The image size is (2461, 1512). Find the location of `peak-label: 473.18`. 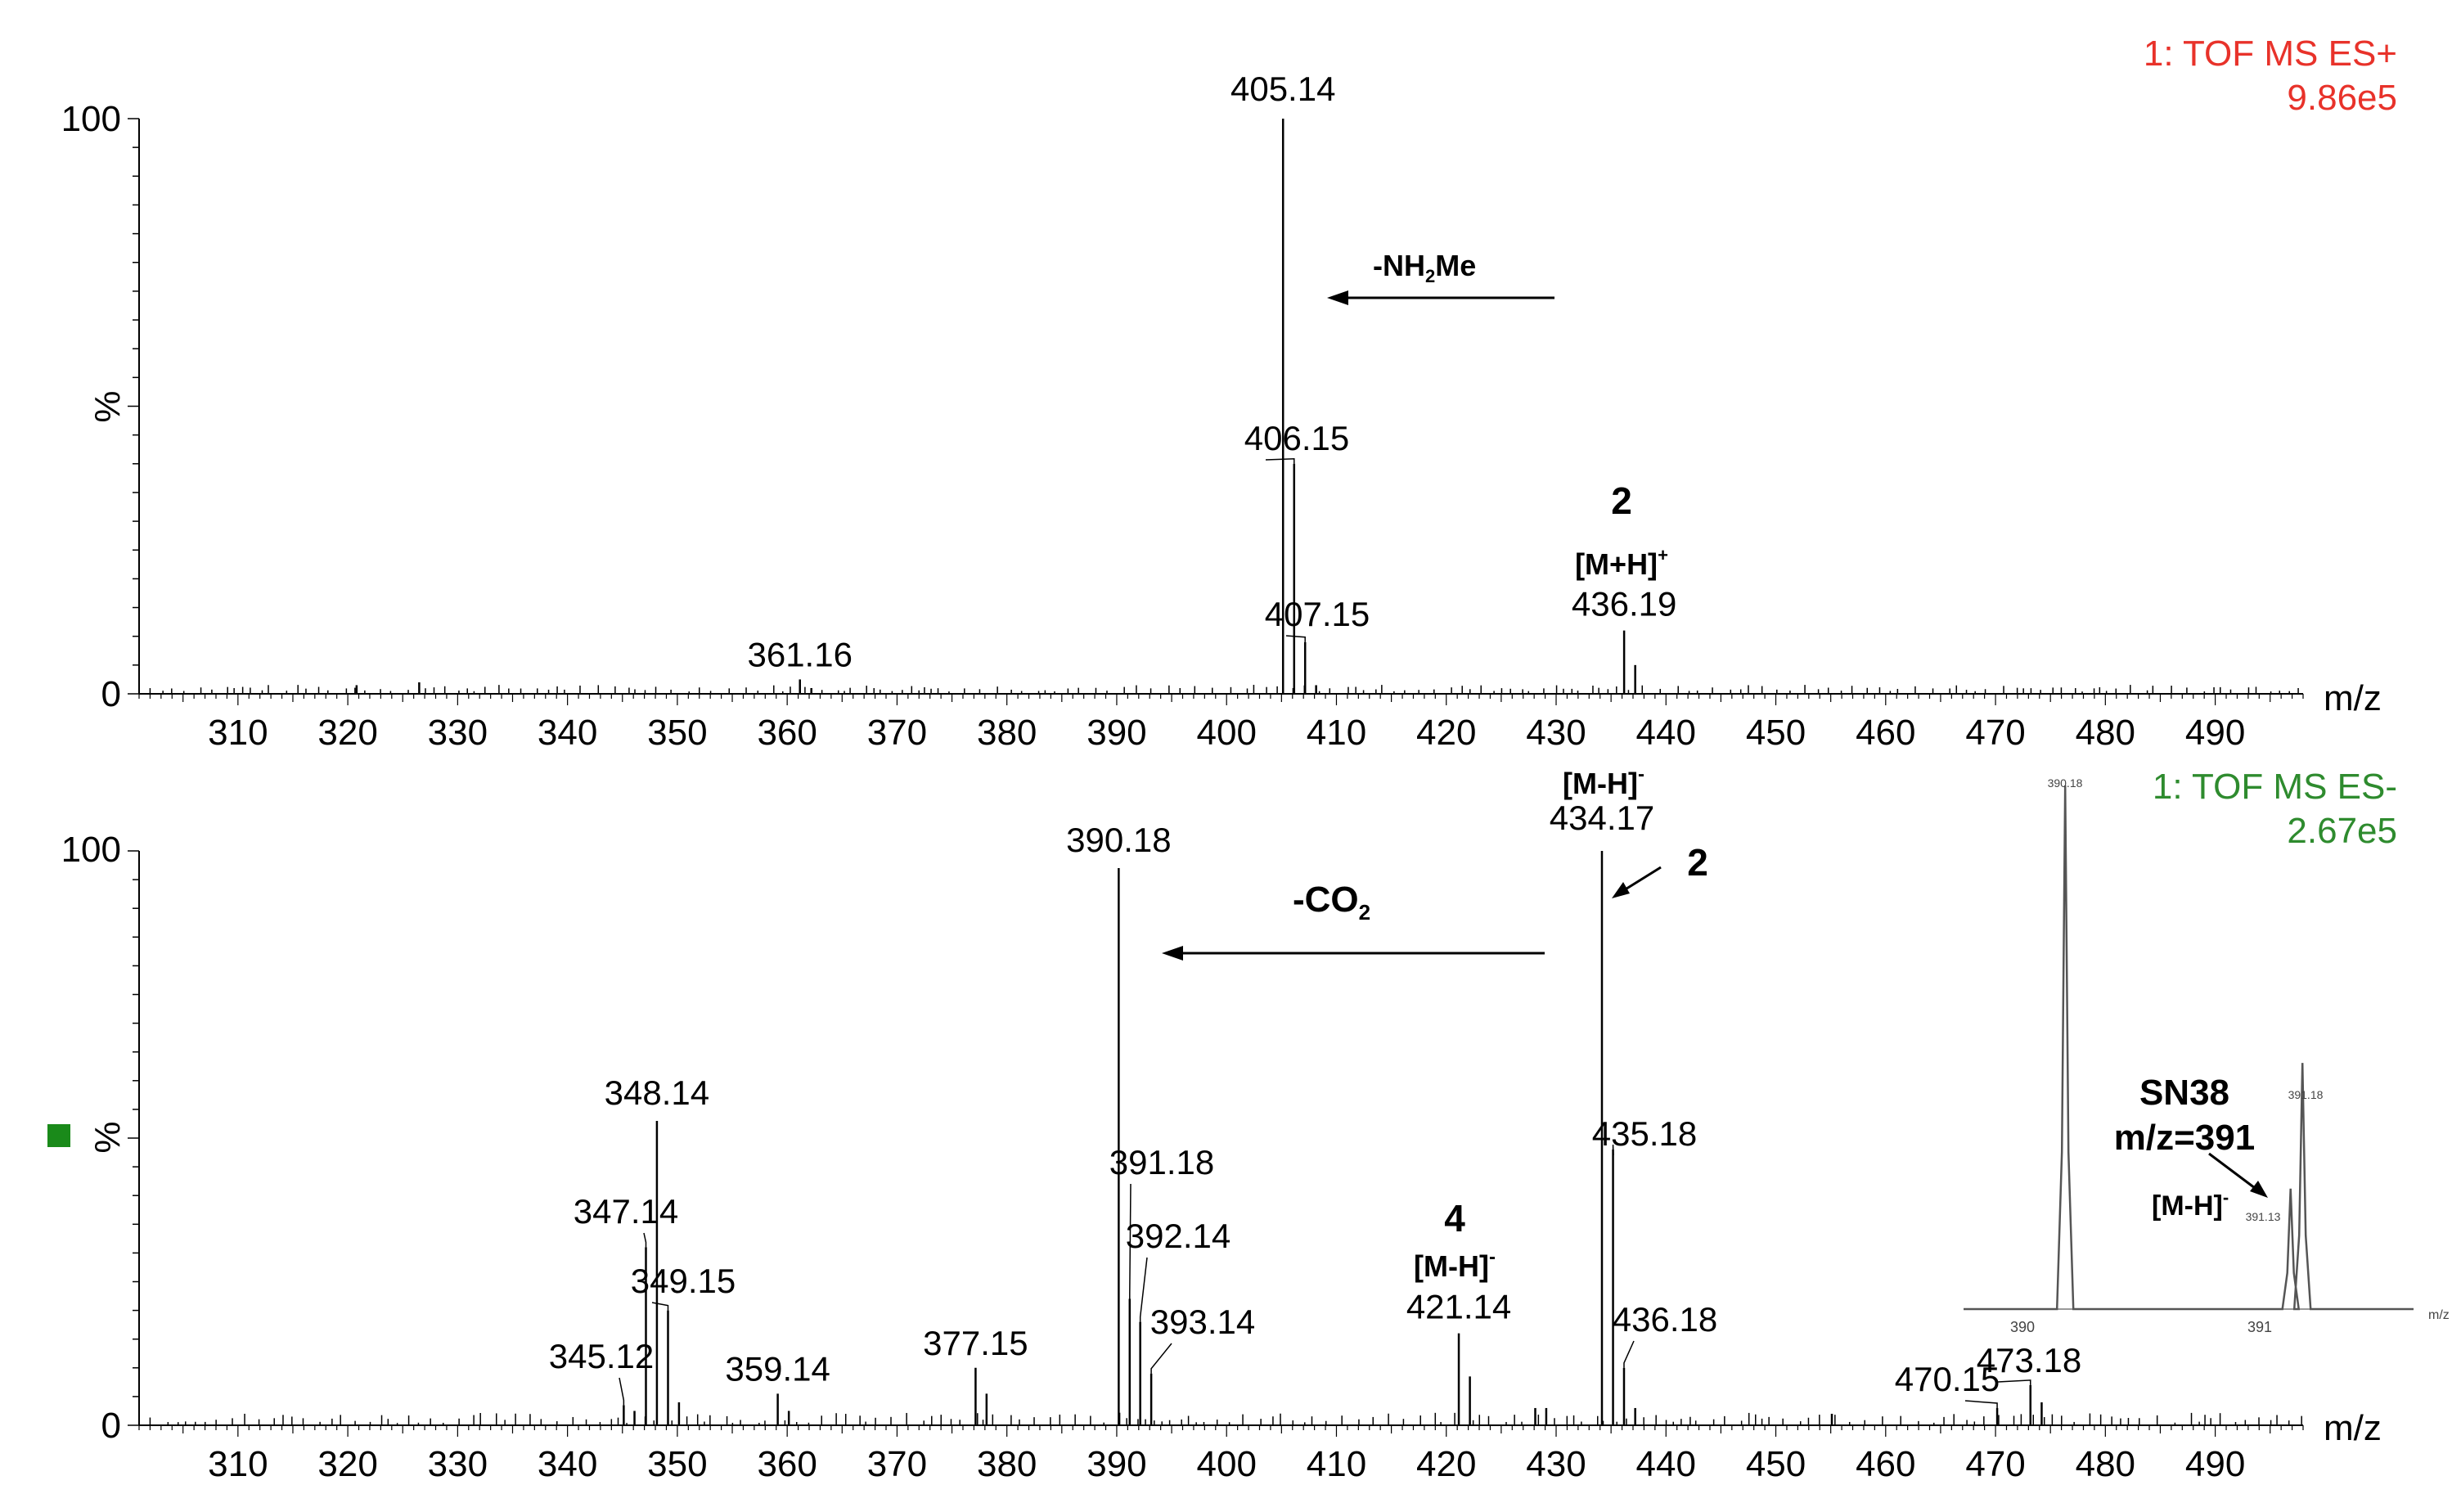

peak-label: 473.18 is located at coordinates (2029, 1360).